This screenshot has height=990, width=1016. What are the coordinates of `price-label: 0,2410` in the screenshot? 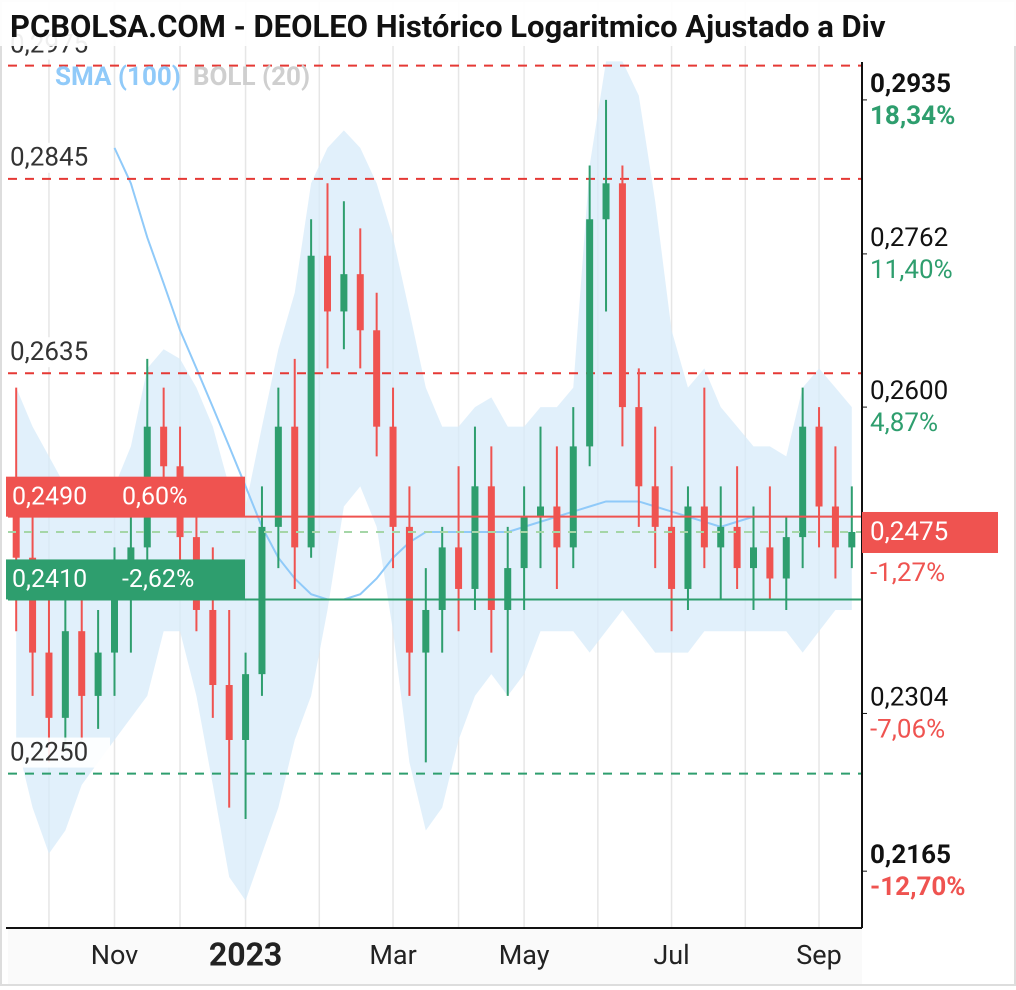 It's located at (49, 579).